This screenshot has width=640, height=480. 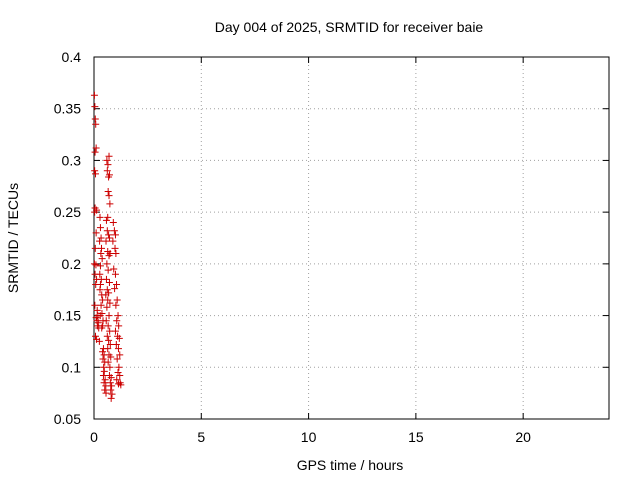 I want to click on y-tick-label: 0.25, so click(x=67, y=212).